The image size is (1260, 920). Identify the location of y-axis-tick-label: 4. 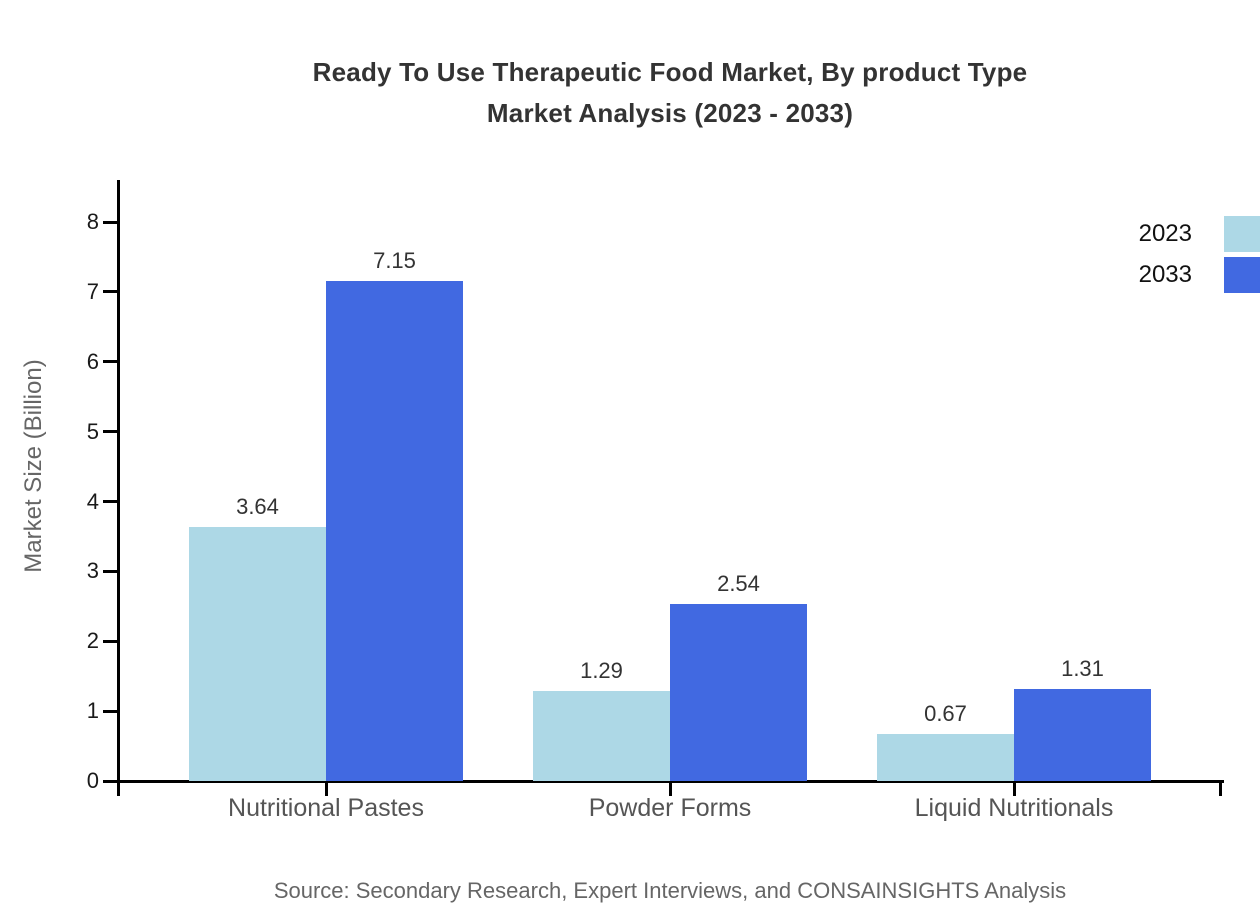
(92, 501).